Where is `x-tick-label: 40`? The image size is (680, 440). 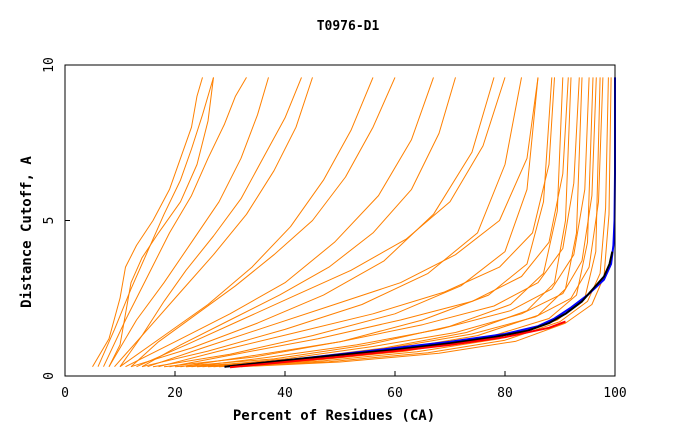
x-tick-label: 40 is located at coordinates (285, 393).